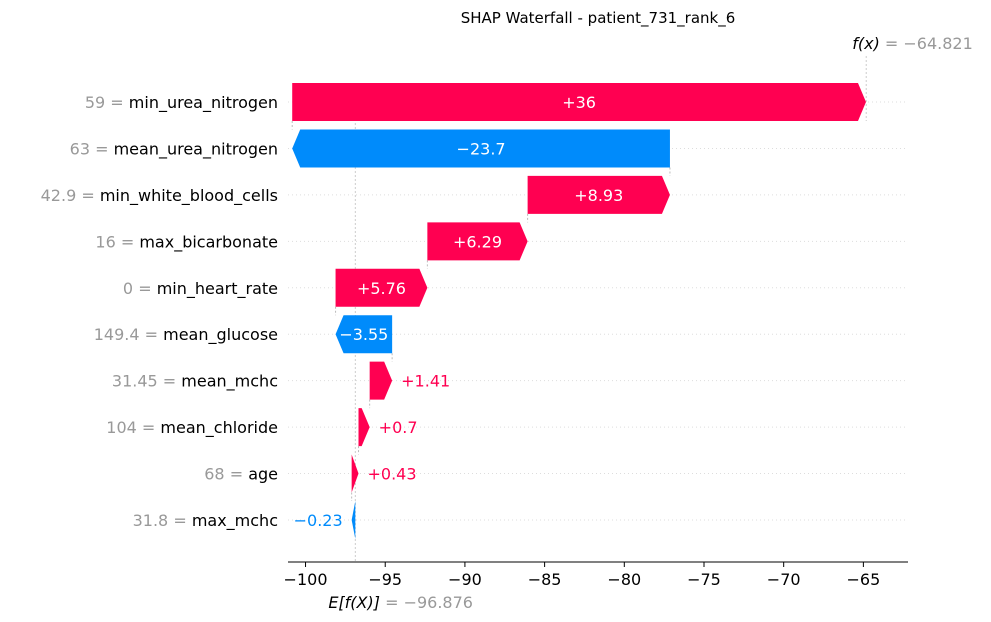  What do you see at coordinates (624, 579) in the screenshot?
I see `x-tick-label: −80` at bounding box center [624, 579].